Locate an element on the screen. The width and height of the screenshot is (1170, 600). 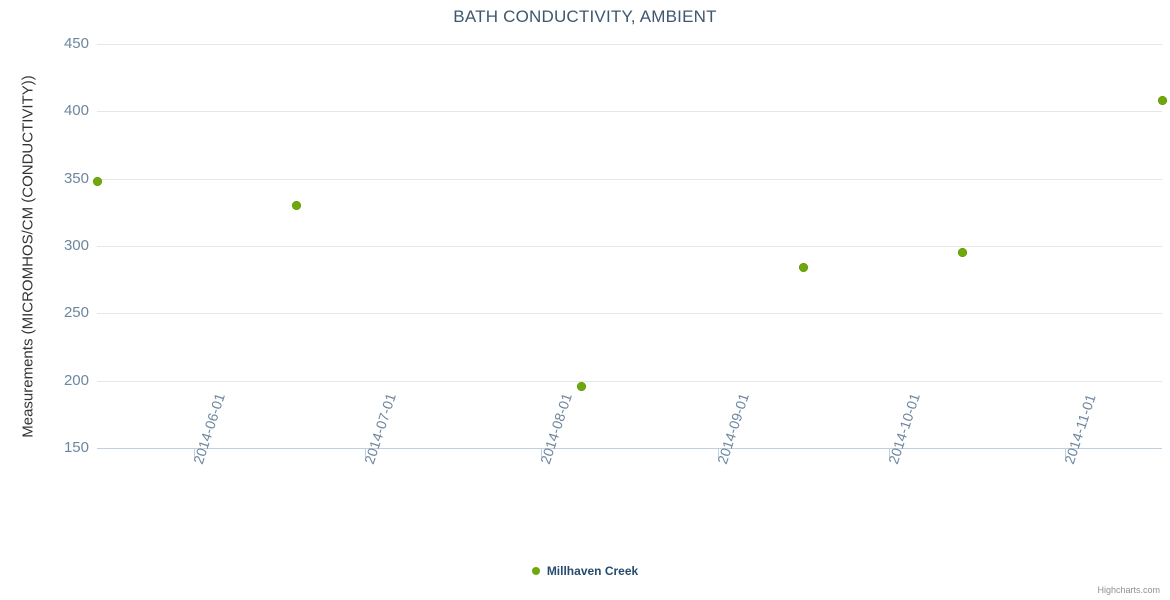
y-axis-tick-label: 200 is located at coordinates (76, 380).